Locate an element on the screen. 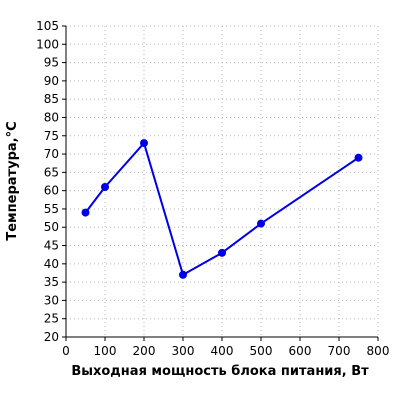 This screenshot has width=400, height=400. y-axis-title: Температура,°С is located at coordinates (12, 180).